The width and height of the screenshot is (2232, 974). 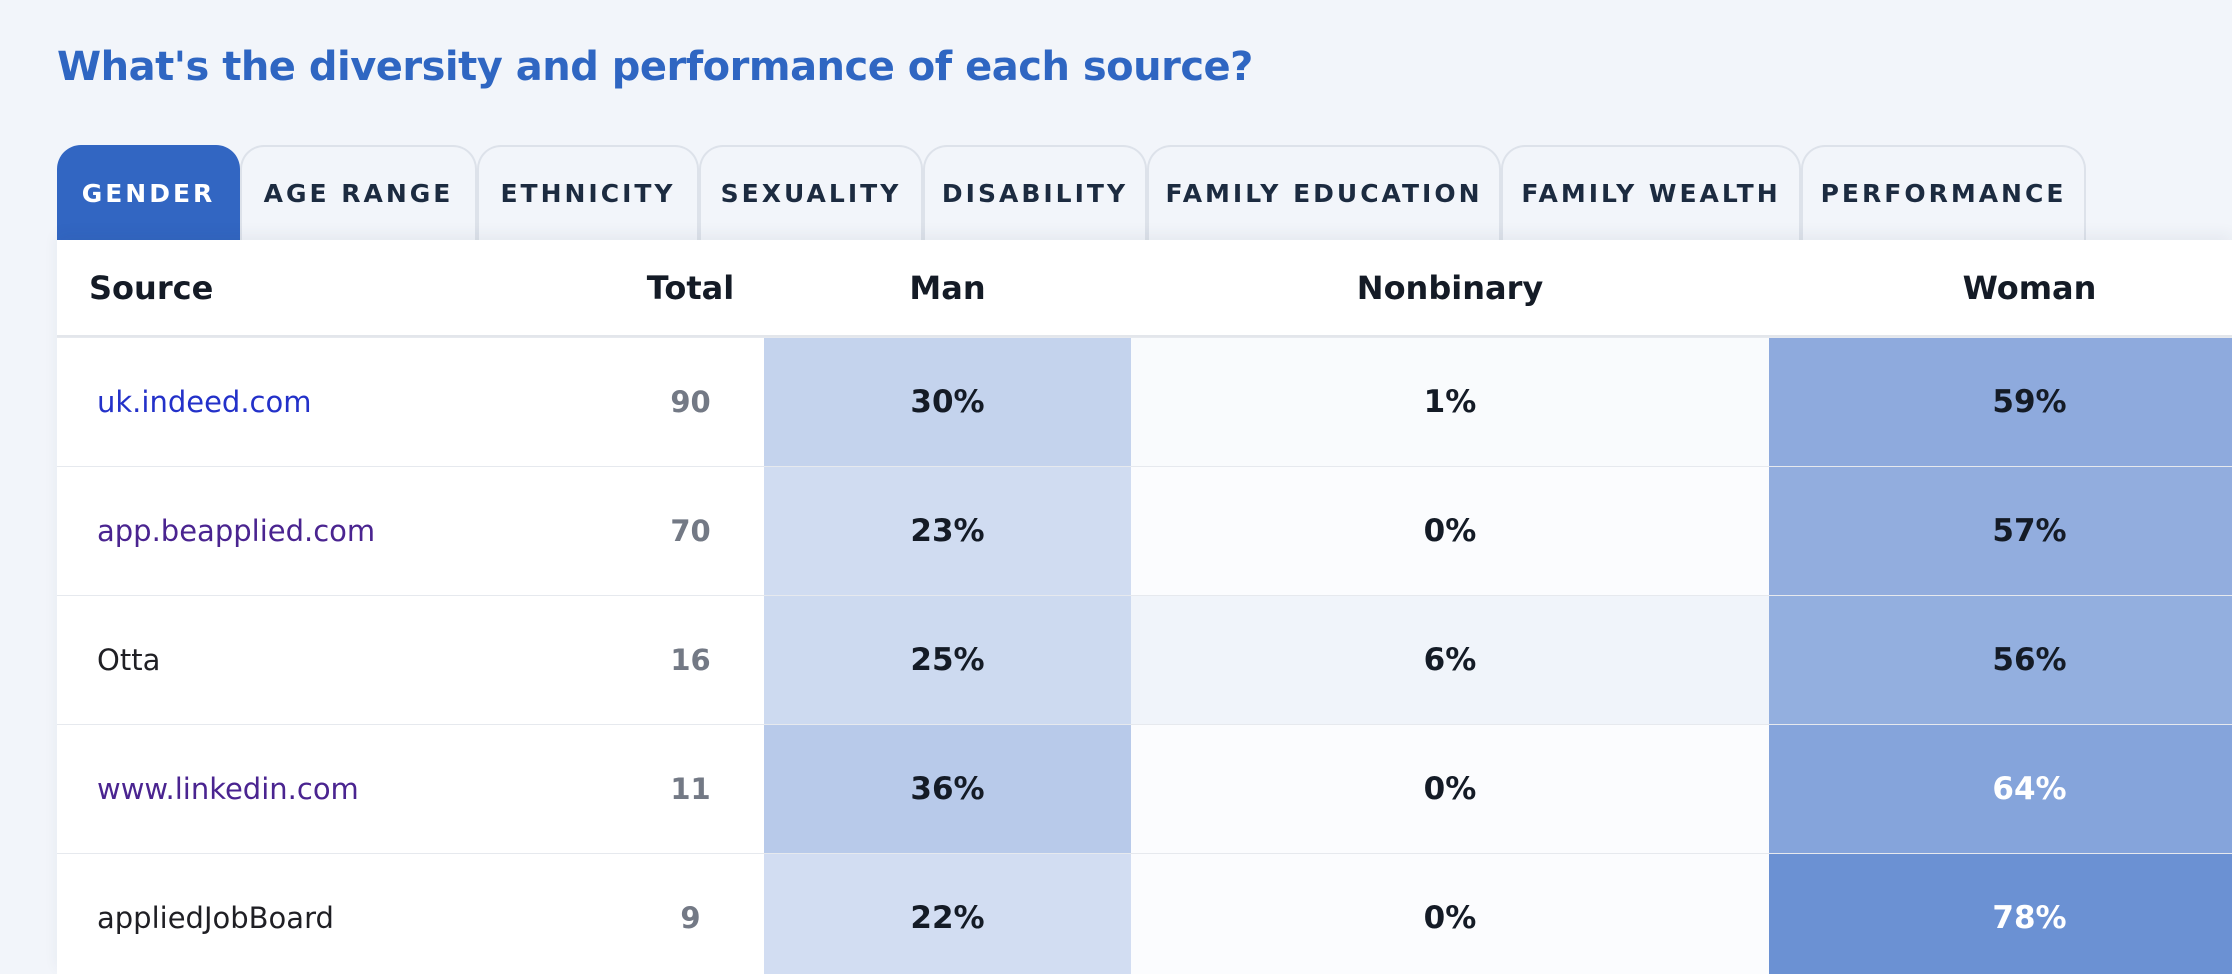 I want to click on total-value: 90, so click(x=690, y=402).